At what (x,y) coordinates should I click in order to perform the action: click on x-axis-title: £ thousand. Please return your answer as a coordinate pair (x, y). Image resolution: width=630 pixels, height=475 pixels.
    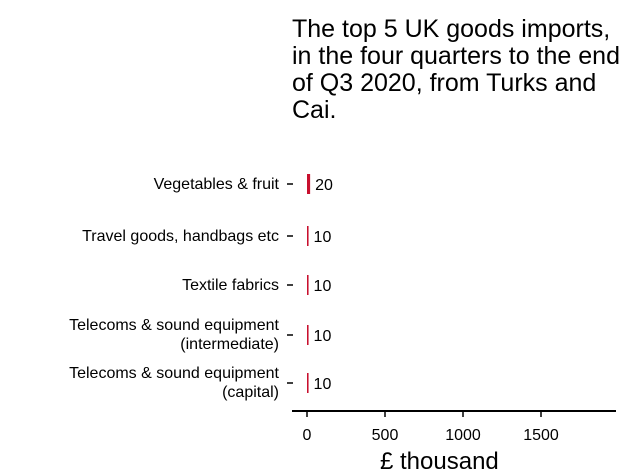
    Looking at the image, I should click on (439, 461).